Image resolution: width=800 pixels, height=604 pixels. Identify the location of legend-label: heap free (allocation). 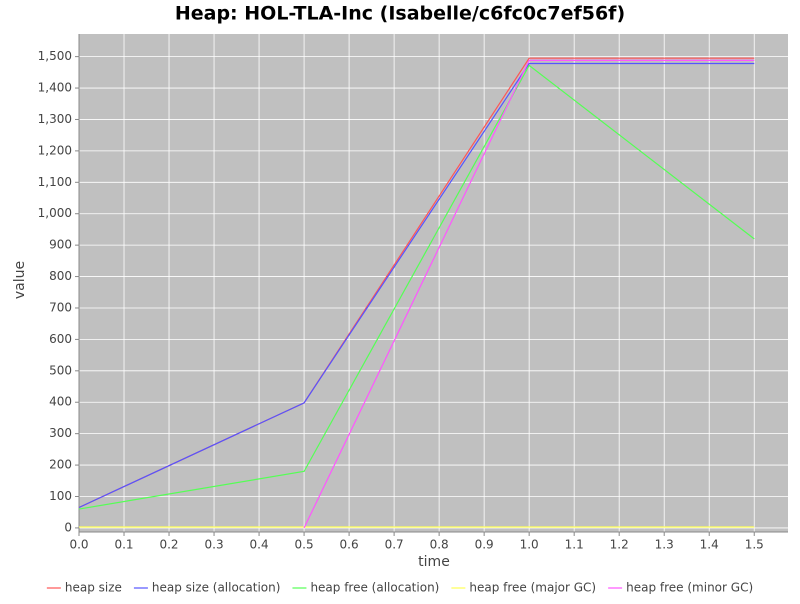
(374, 588).